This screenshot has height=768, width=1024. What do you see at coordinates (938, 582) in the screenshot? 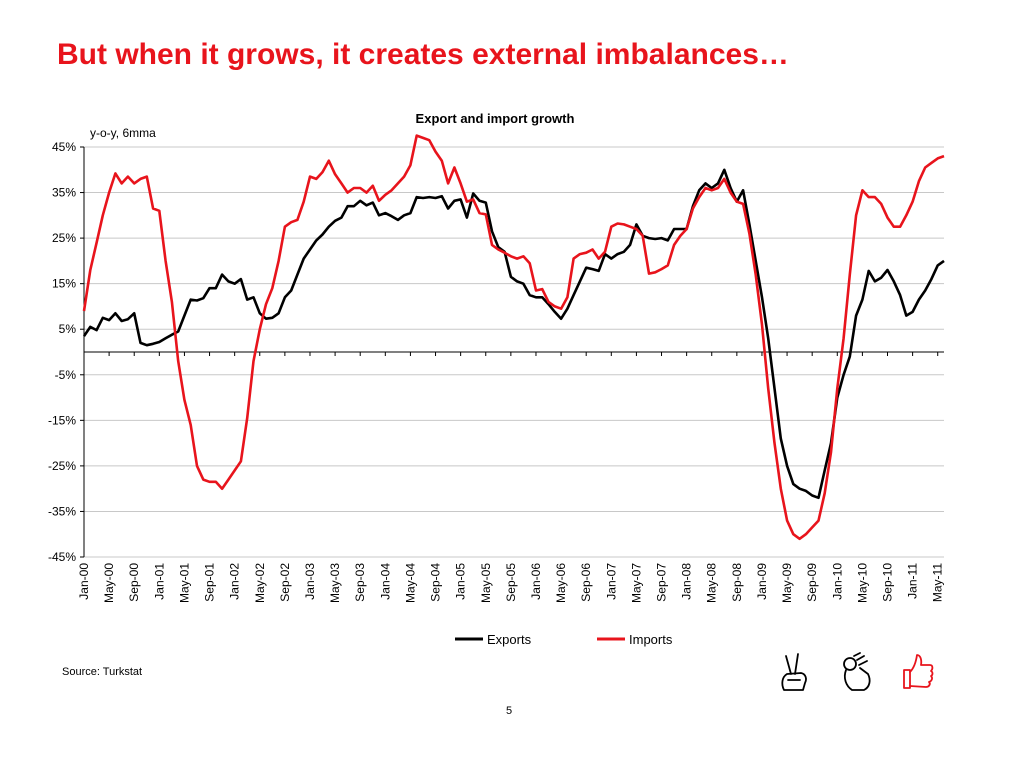
I see `x-tick-label: May-11` at bounding box center [938, 582].